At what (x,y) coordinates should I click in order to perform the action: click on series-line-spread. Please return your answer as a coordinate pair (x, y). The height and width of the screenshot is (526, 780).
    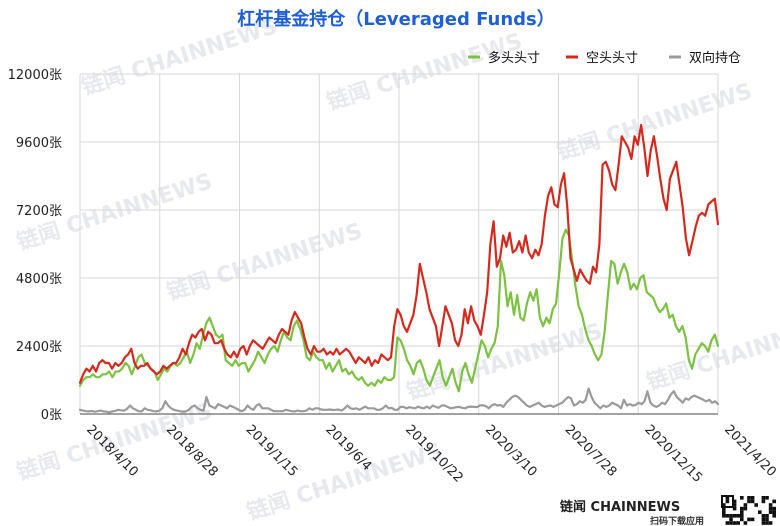
    Looking at the image, I should click on (399, 400).